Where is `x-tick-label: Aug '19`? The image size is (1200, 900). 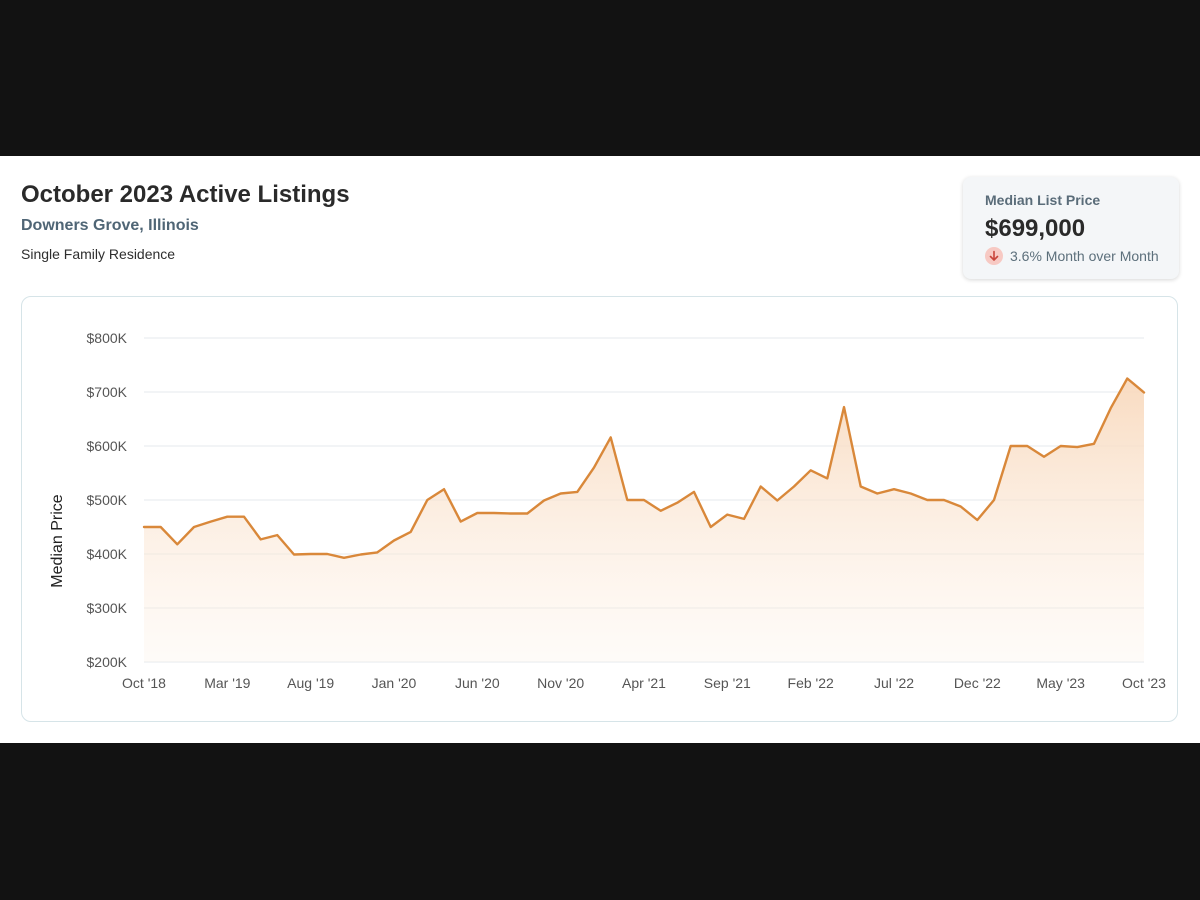 x-tick-label: Aug '19 is located at coordinates (310, 683).